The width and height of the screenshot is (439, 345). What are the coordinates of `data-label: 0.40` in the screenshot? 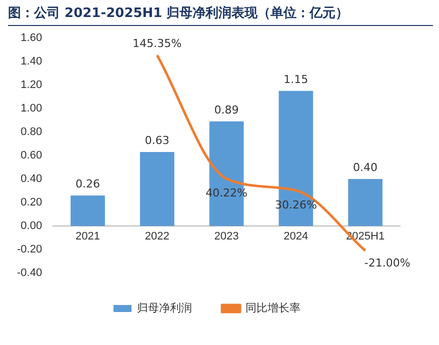 It's located at (365, 167).